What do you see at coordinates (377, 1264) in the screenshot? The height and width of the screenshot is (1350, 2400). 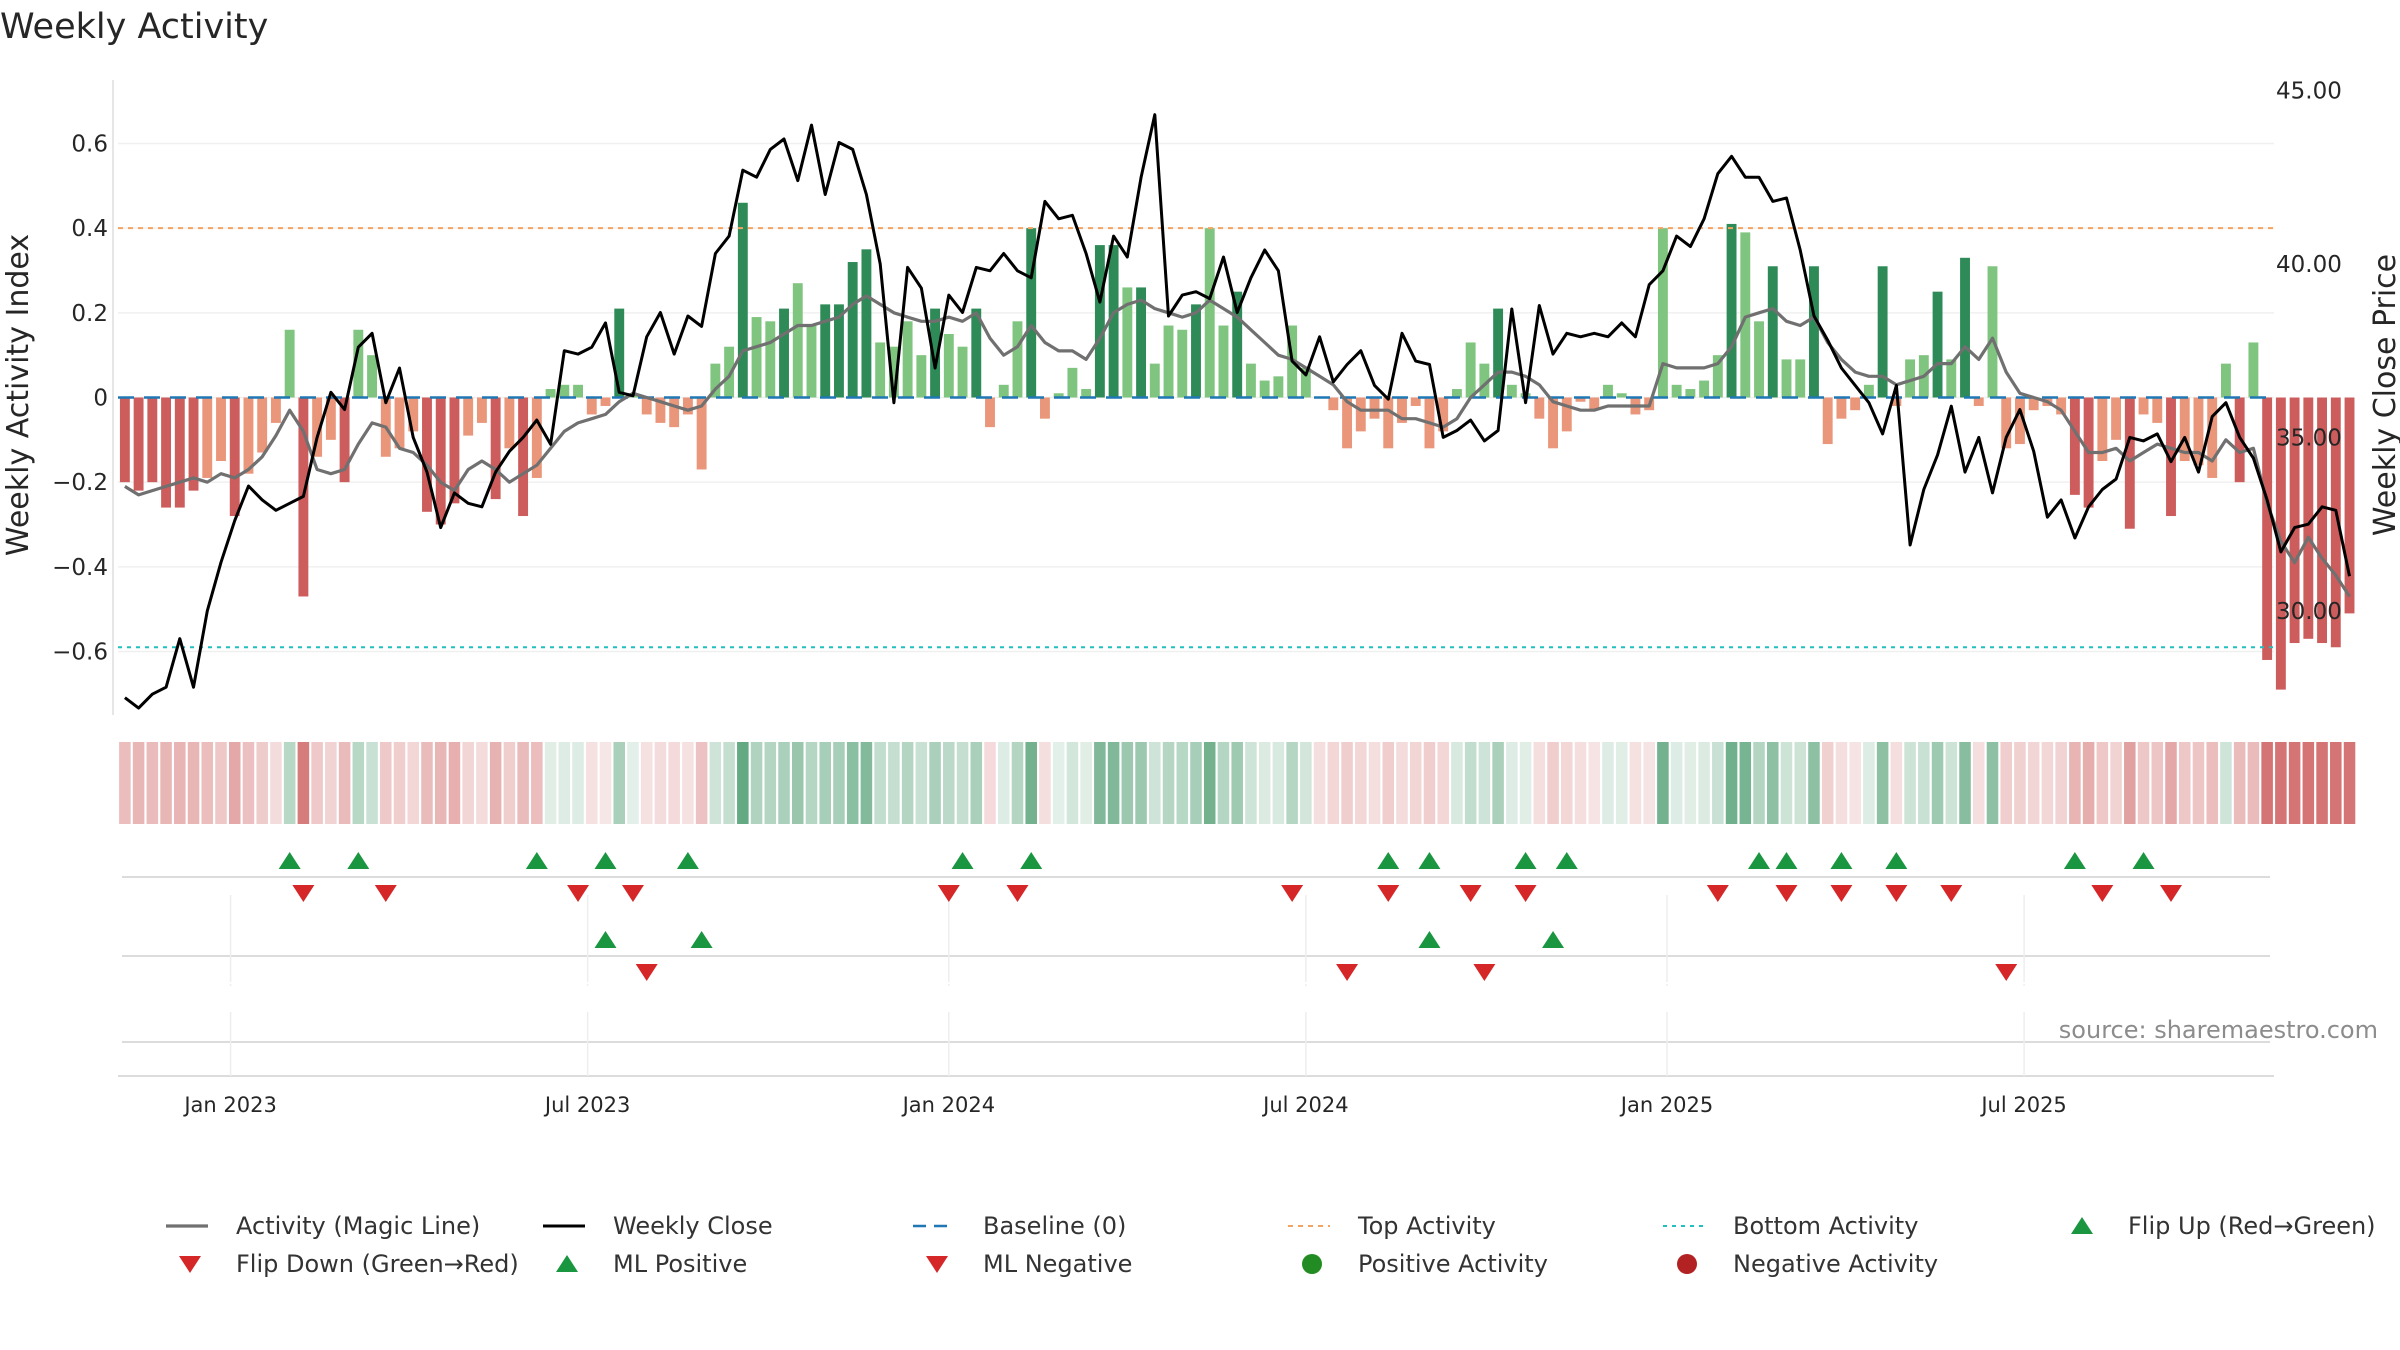 I see `legend-label: Flip Down (Green→Red)` at bounding box center [377, 1264].